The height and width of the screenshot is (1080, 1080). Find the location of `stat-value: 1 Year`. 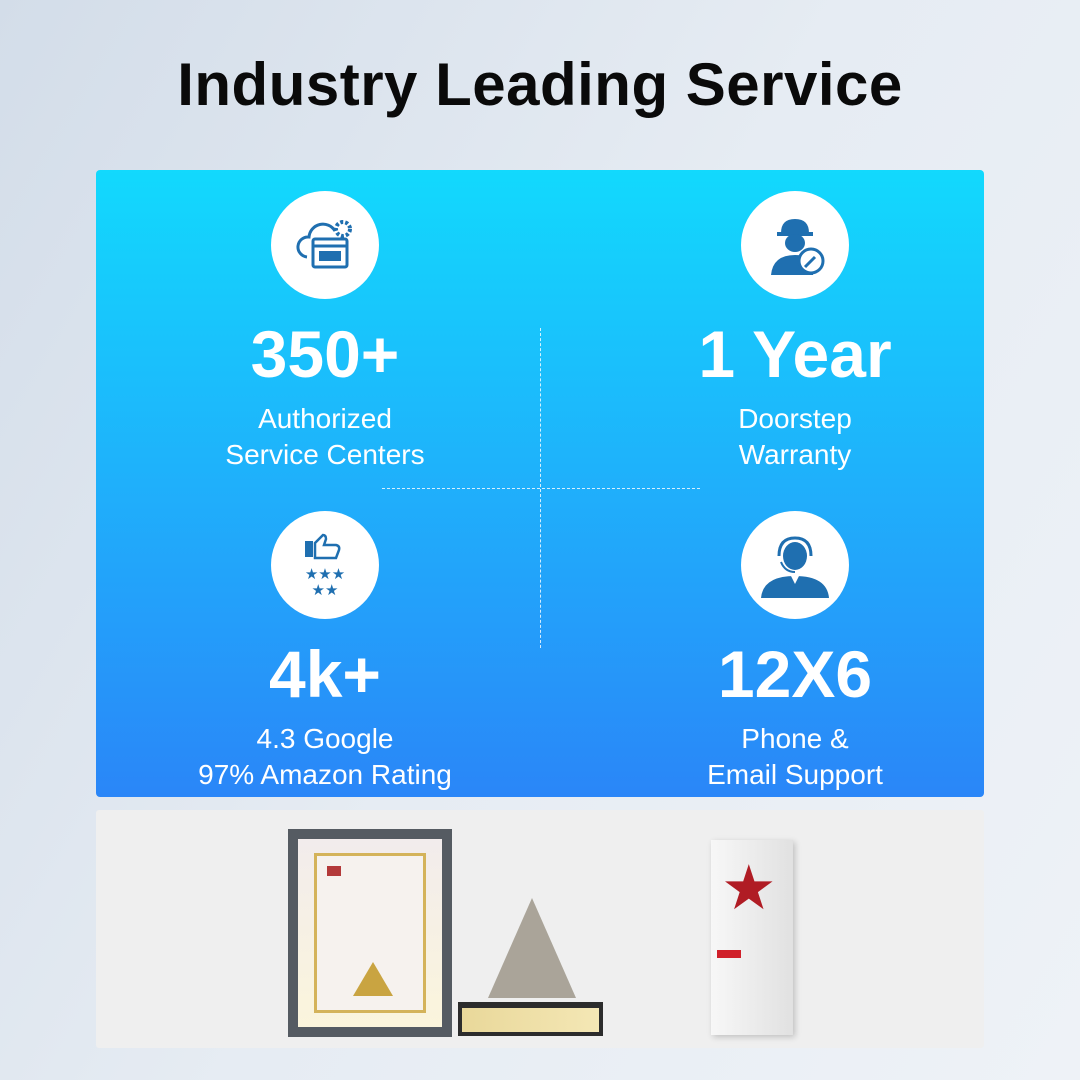

stat-value: 1 Year is located at coordinates (795, 354).